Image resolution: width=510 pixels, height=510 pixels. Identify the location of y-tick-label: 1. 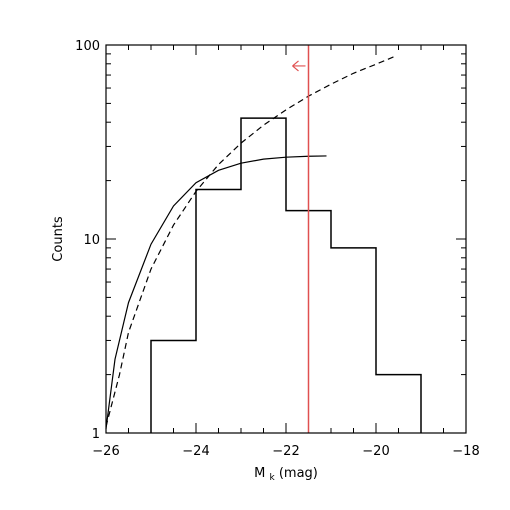
(96, 434).